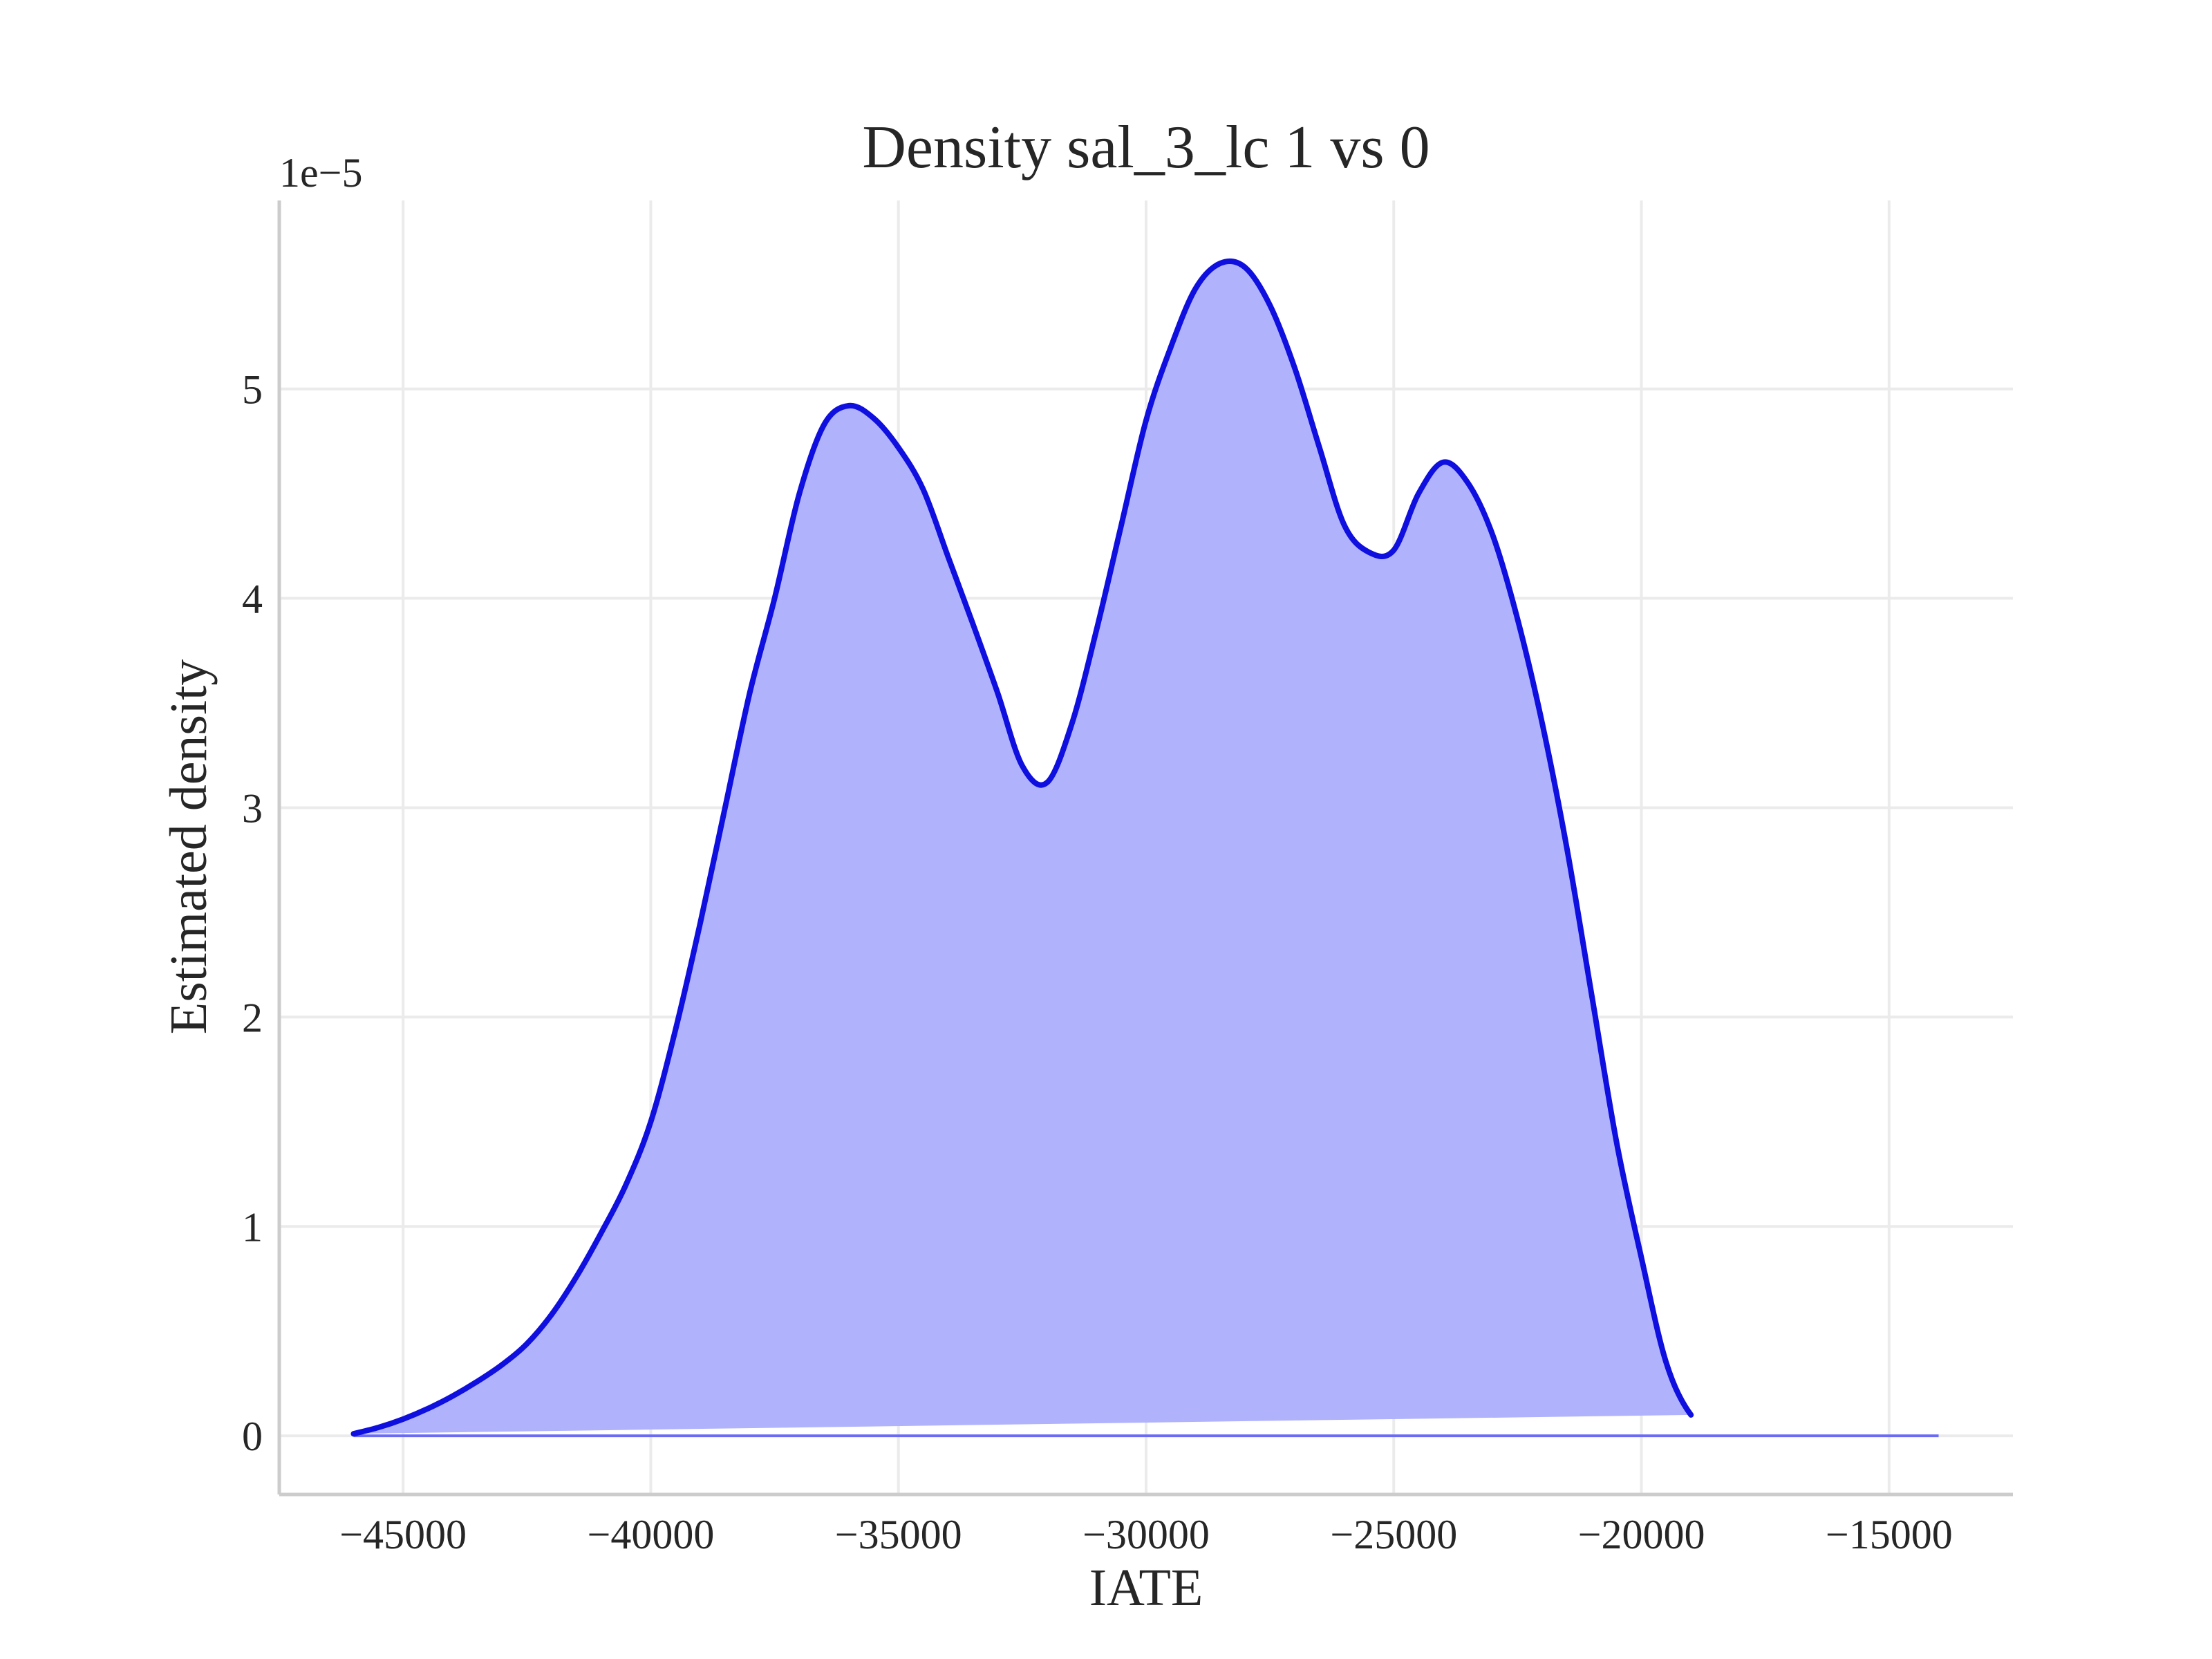 The image size is (2212, 1659). Describe the element at coordinates (1890, 1535) in the screenshot. I see `x-tick-label: −15000` at that location.